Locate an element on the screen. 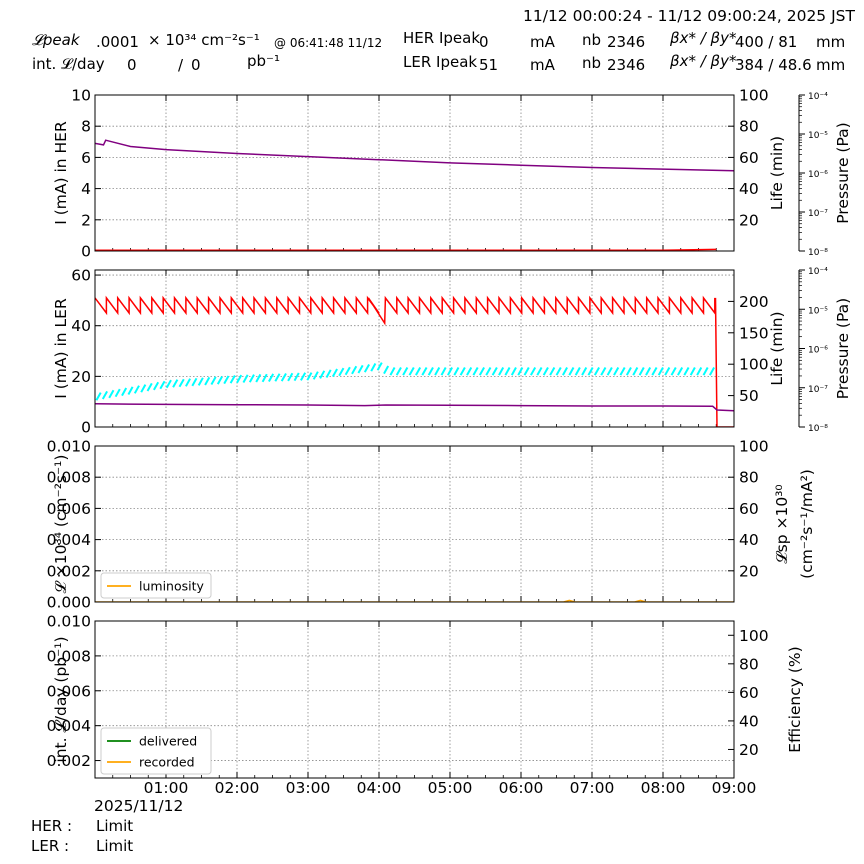 This screenshot has width=864, height=864. y2-tick-label: 200 is located at coordinates (754, 302).